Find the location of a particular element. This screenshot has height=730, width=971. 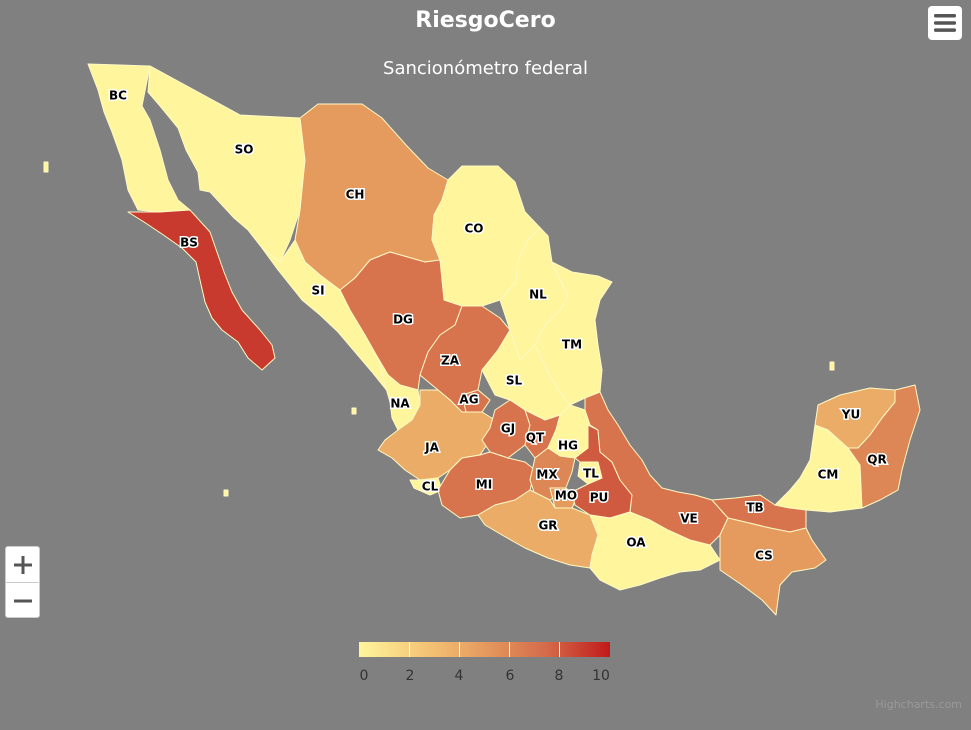

label-SO: SO is located at coordinates (244, 150).